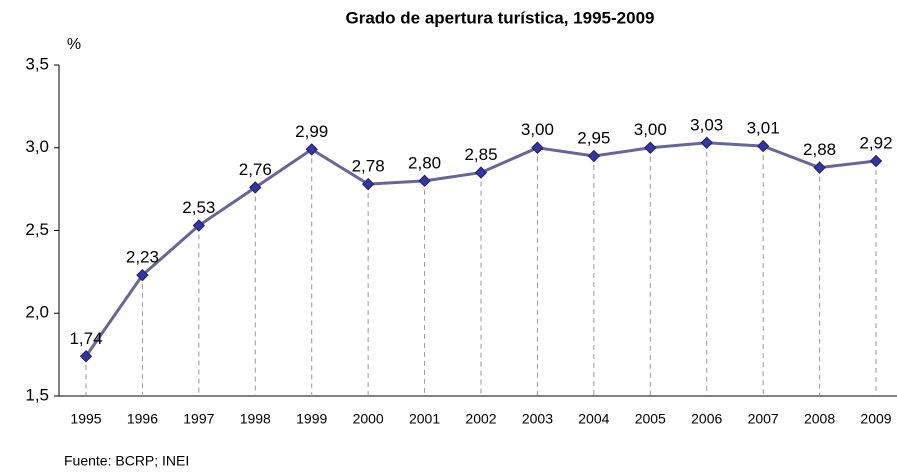  Describe the element at coordinates (198, 207) in the screenshot. I see `data-label: 2,53` at that location.